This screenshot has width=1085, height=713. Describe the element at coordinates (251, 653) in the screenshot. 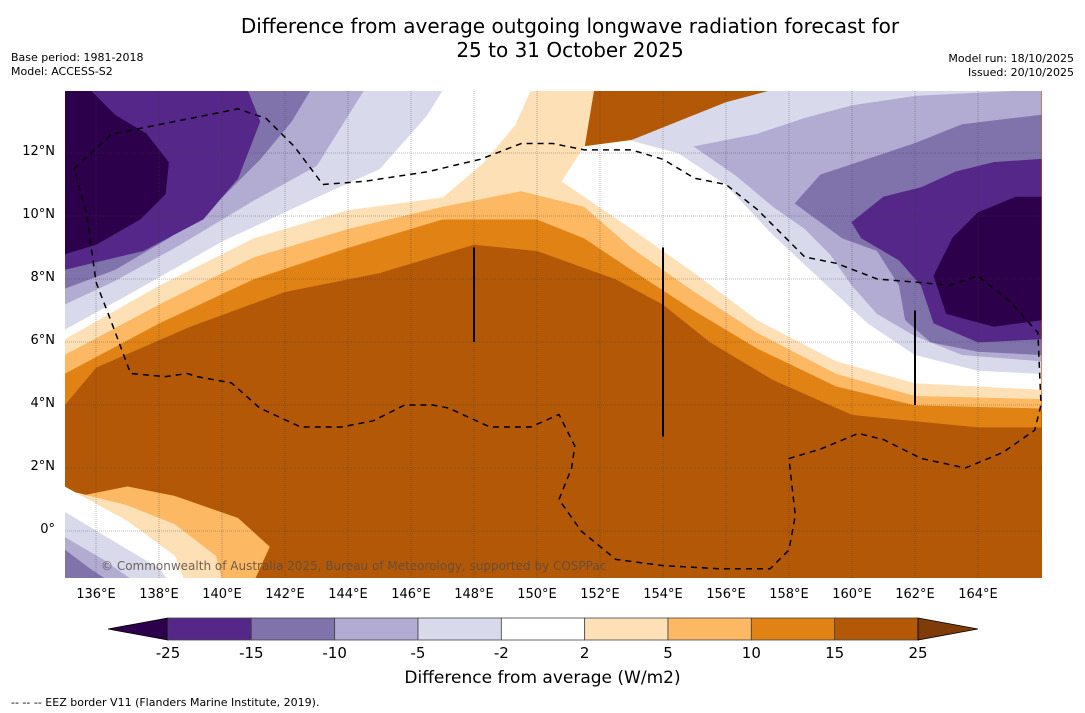

I see `colorbar-tick-label: -15` at that location.